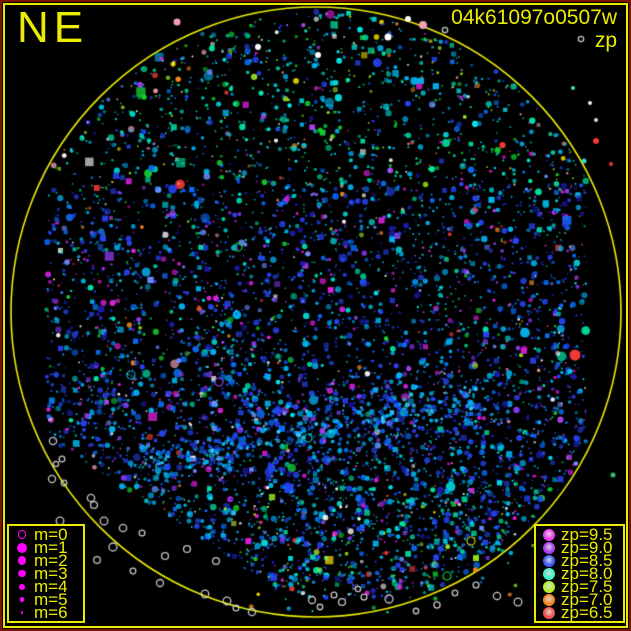 The image size is (631, 631). What do you see at coordinates (587, 547) in the screenshot?
I see `legend-label: zp=9.0` at bounding box center [587, 547].